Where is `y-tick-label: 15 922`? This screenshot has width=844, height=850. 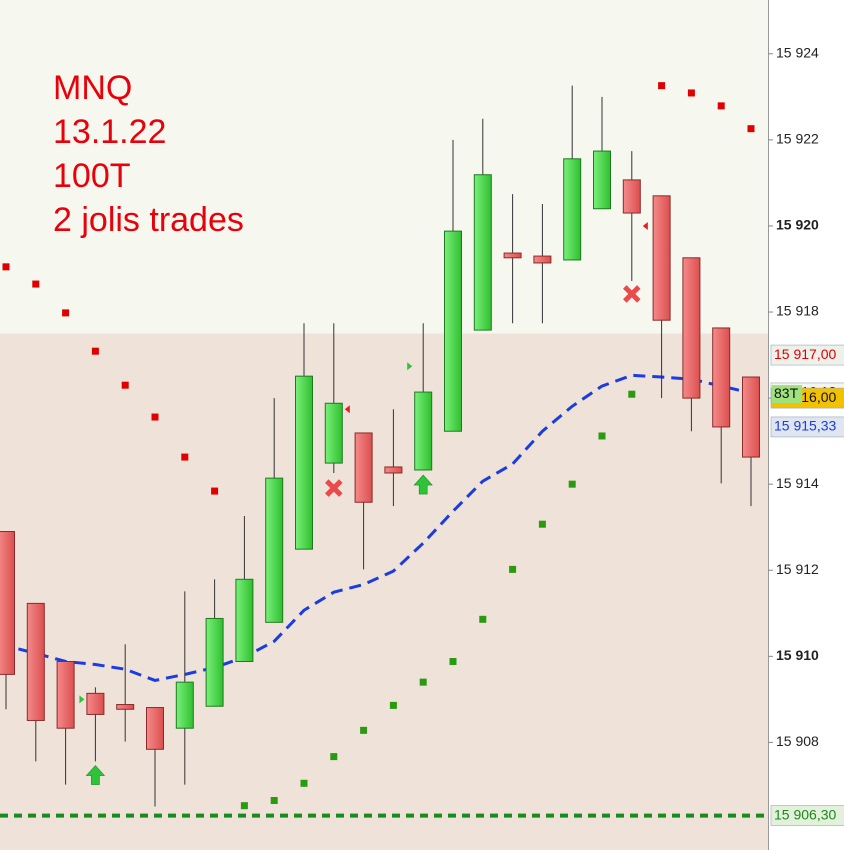
y-tick-label: 15 922 is located at coordinates (797, 139).